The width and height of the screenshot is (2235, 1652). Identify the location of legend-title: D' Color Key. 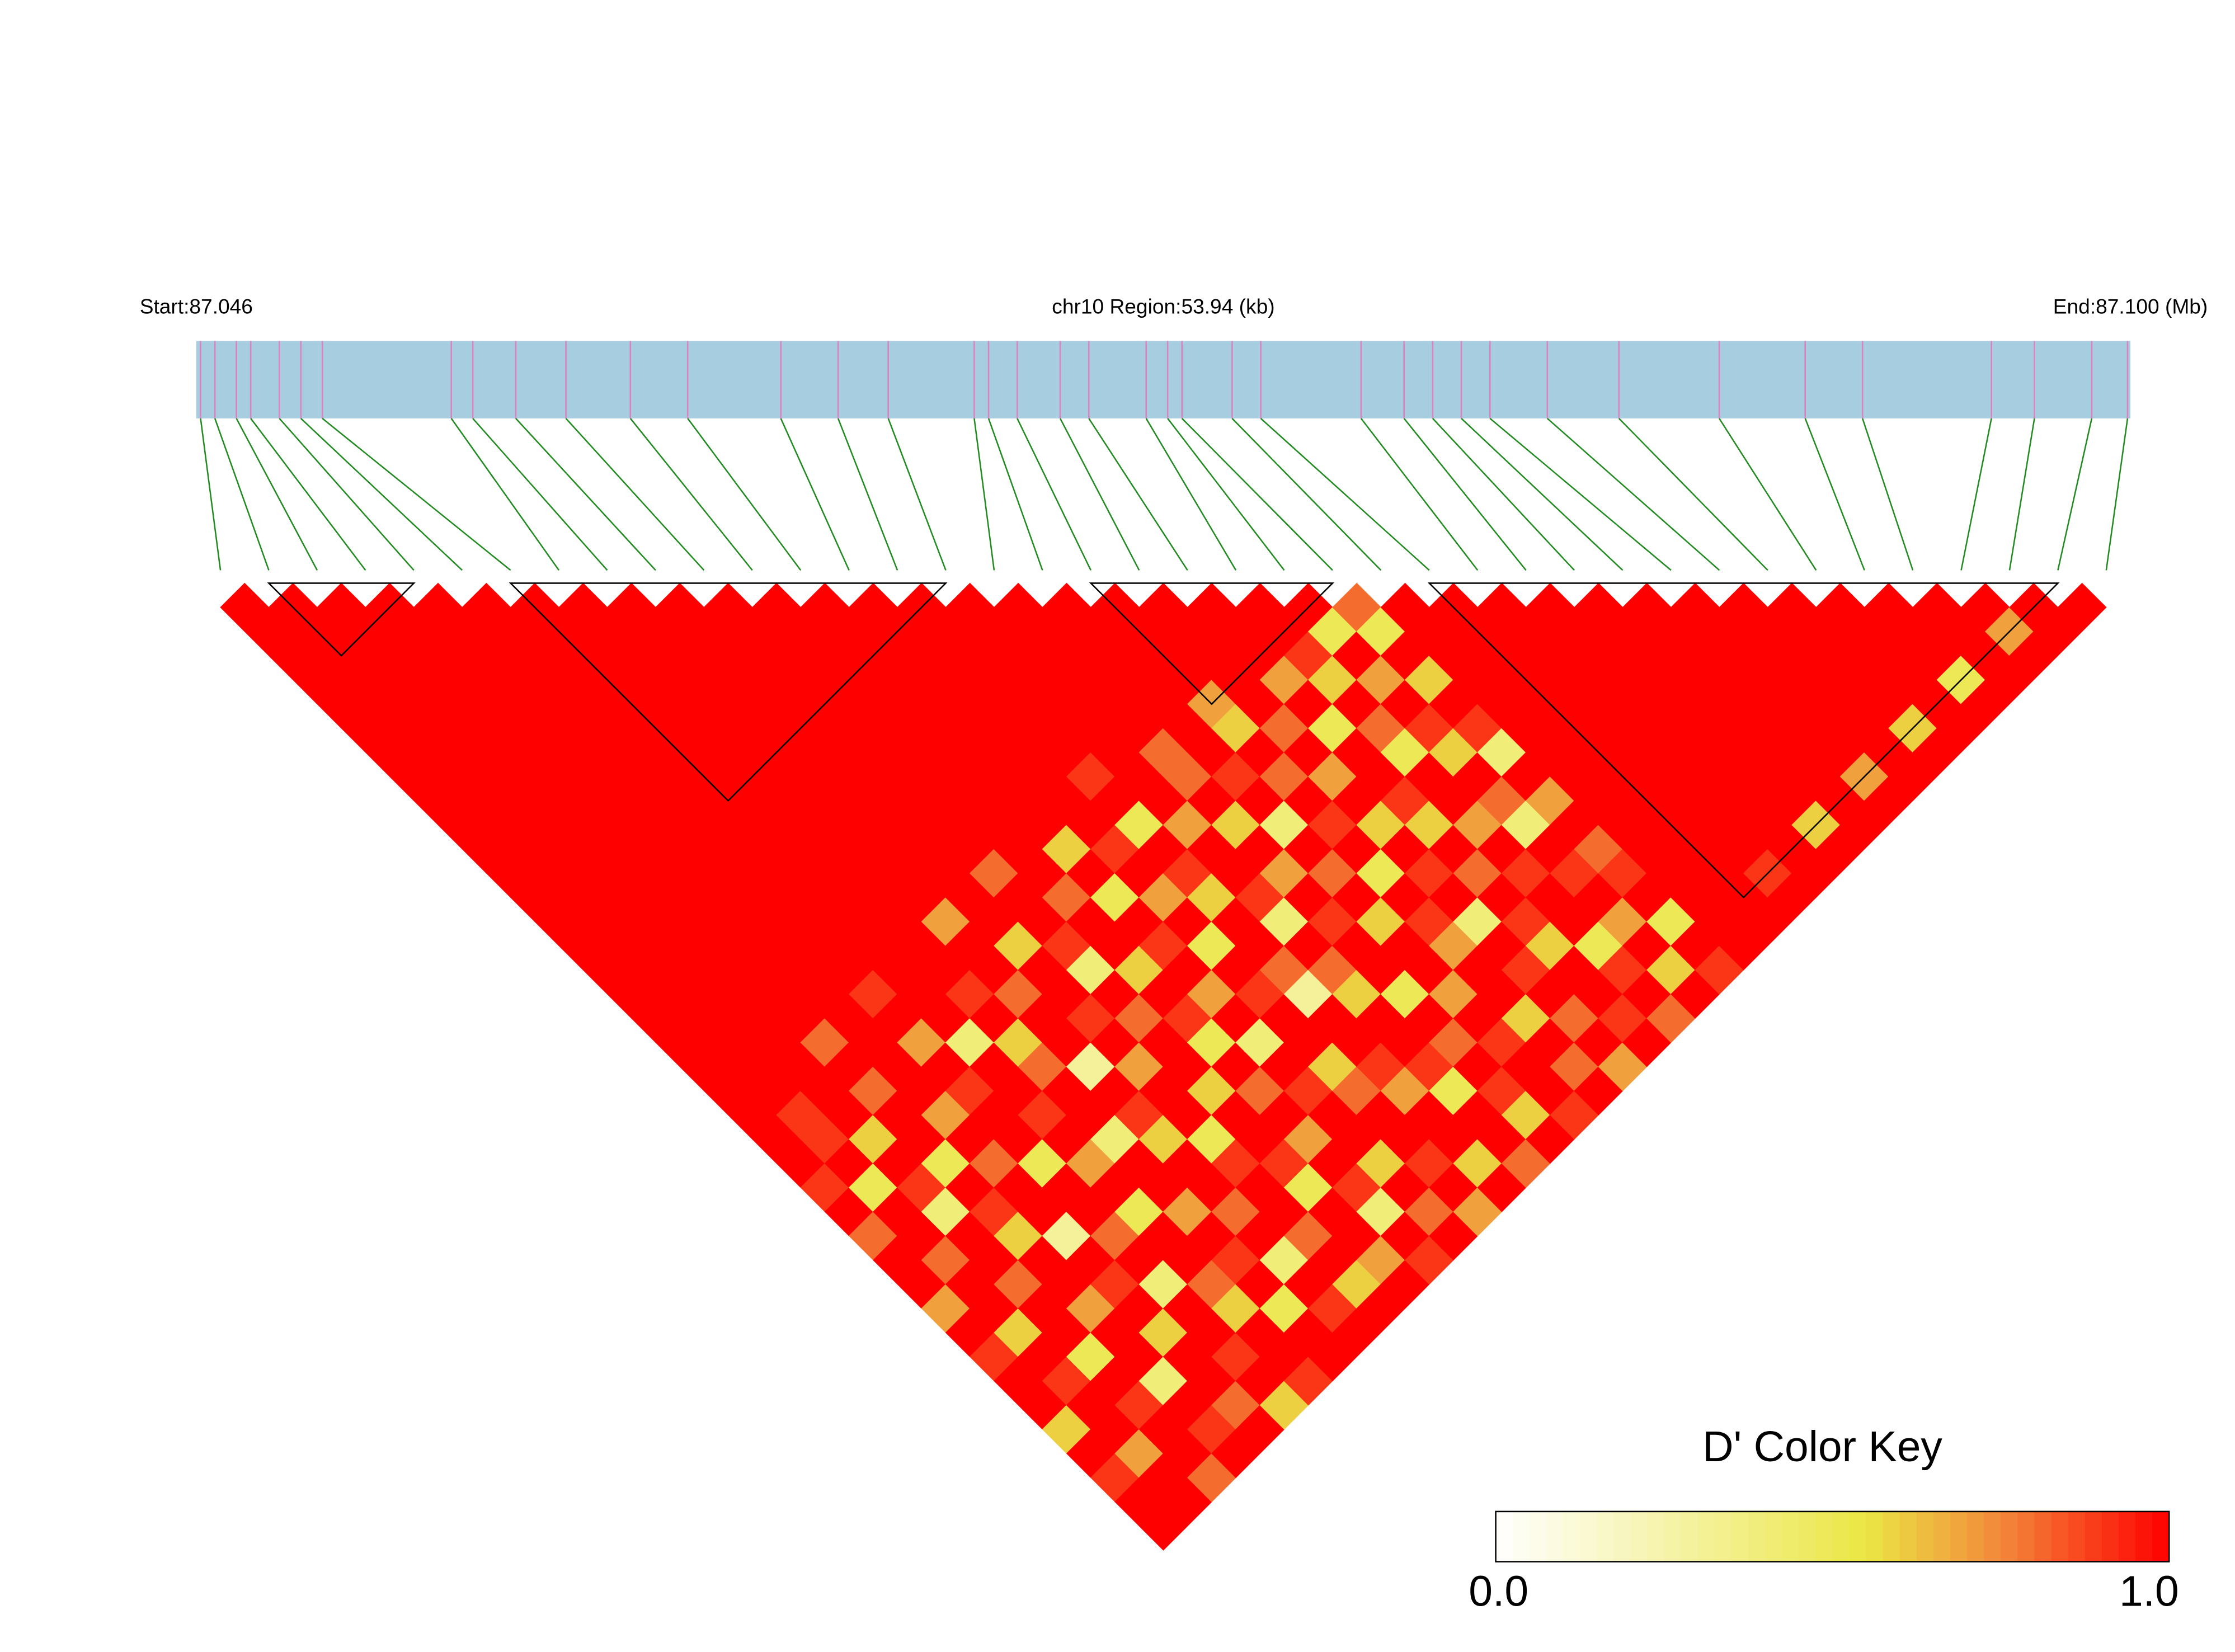
(1822, 1447).